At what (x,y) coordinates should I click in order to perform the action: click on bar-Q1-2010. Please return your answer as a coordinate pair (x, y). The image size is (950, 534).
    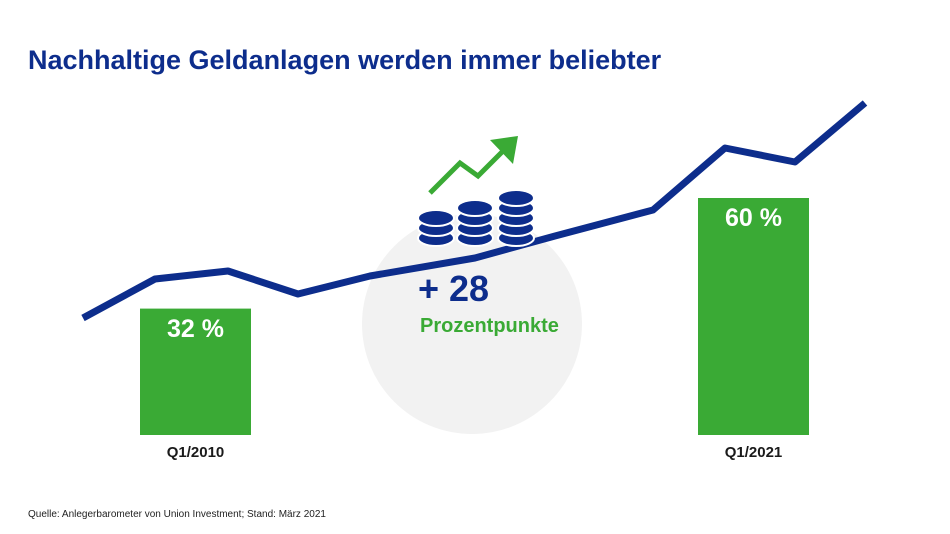
    Looking at the image, I should click on (195, 371).